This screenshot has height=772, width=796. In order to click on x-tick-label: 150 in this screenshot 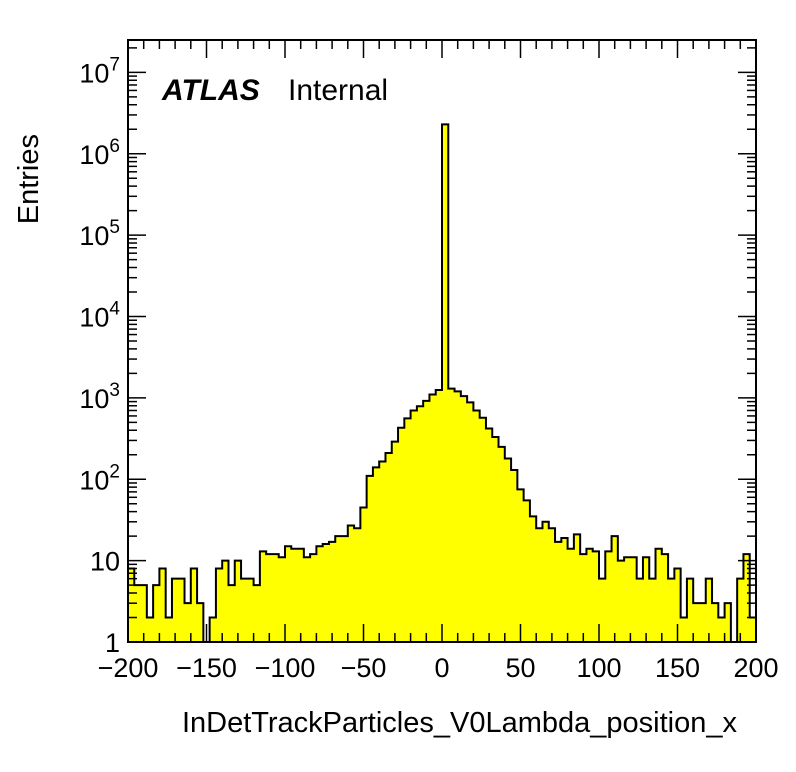, I will do `click(677, 668)`.